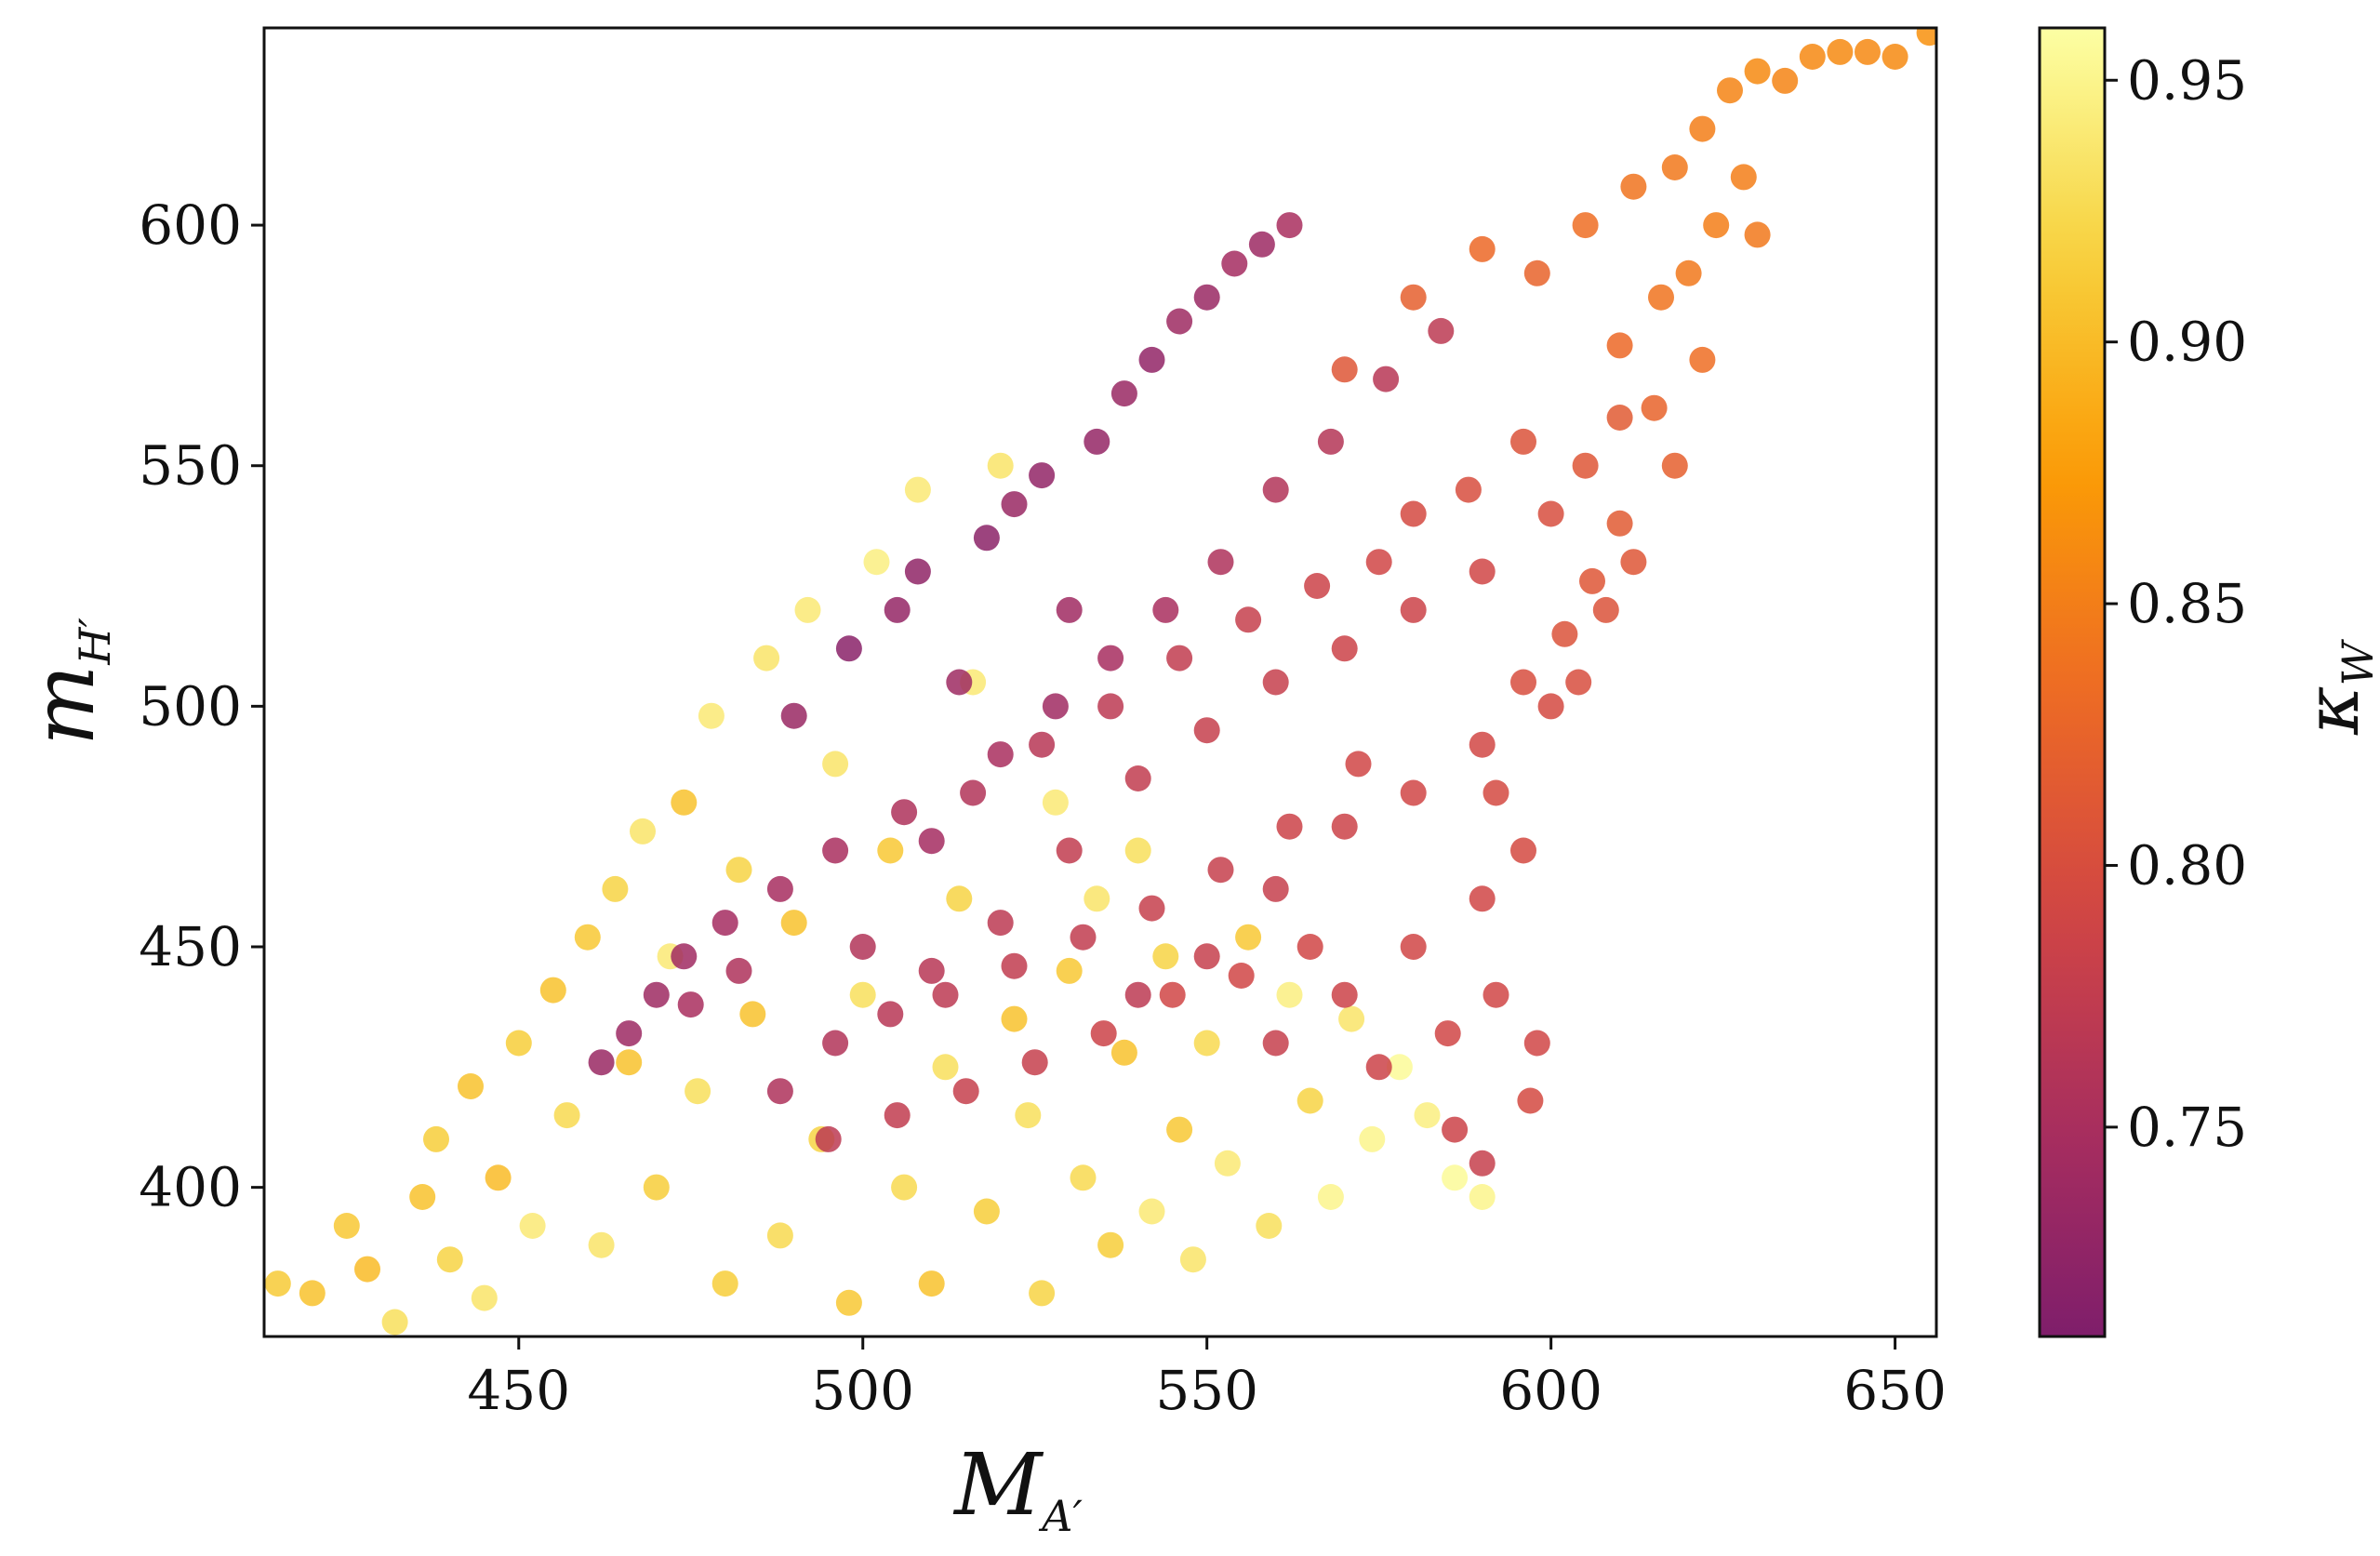 The width and height of the screenshot is (2380, 1556). I want to click on y-tick-label: 500, so click(190, 706).